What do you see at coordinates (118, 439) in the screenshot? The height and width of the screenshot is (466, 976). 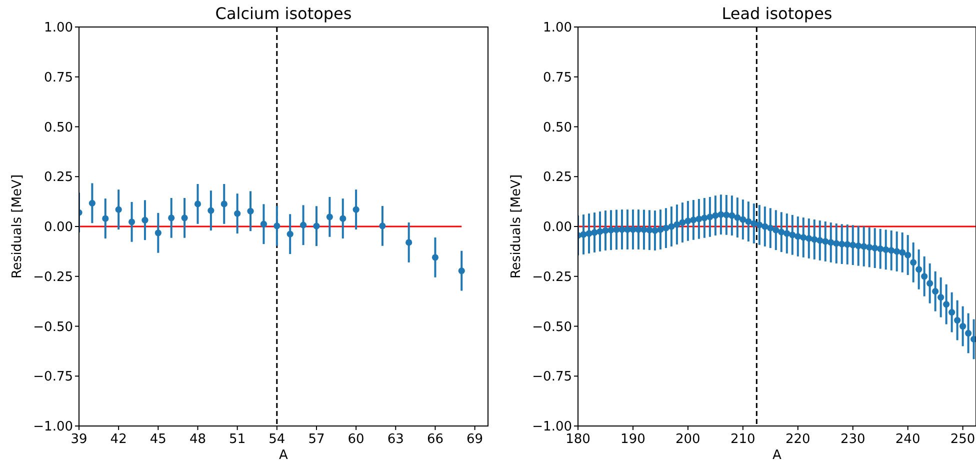 I see `x-tick-label: 42` at bounding box center [118, 439].